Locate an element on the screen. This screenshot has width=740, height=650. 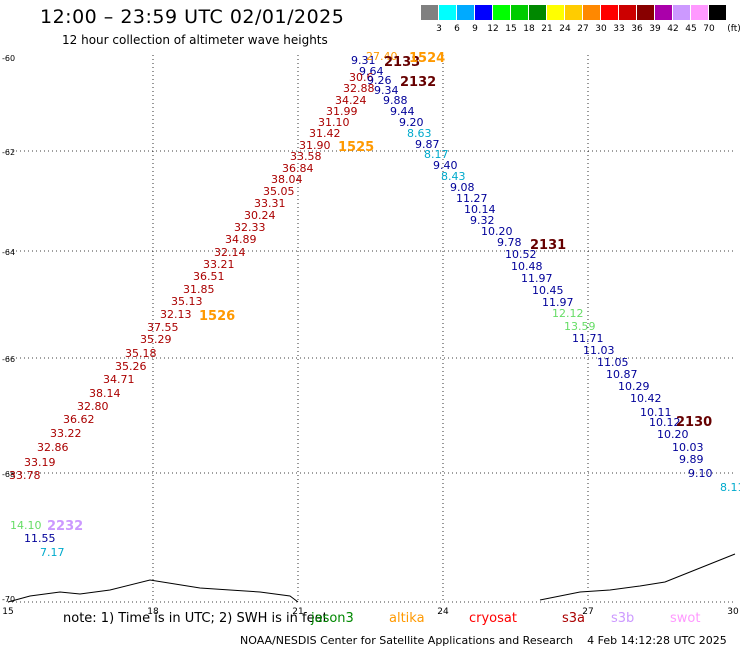
legend-tick-label: 3 is located at coordinates (439, 29).